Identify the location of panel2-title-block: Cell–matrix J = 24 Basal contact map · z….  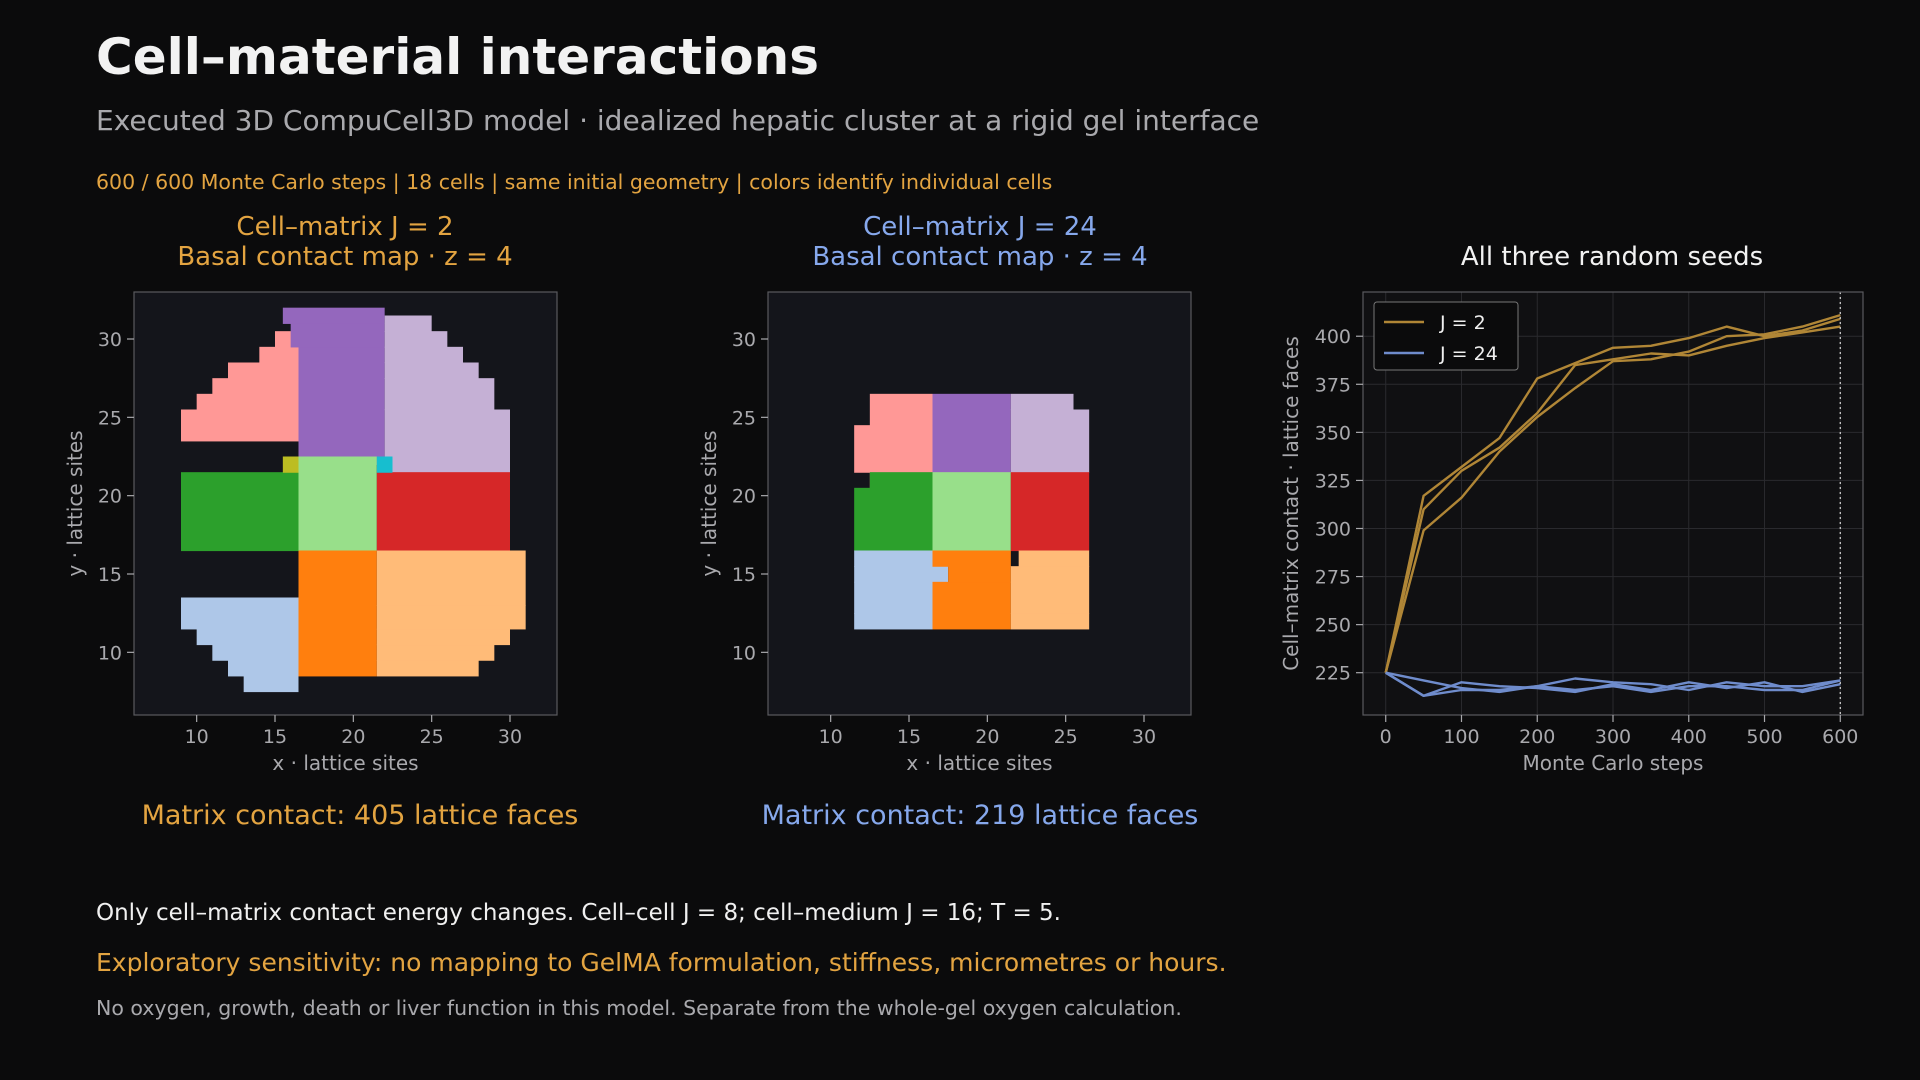
(980, 242).